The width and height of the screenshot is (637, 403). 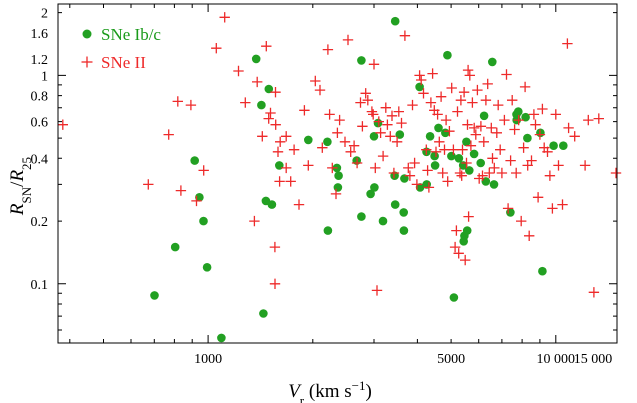 What do you see at coordinates (87, 62) in the screenshot?
I see `legend-marker-ii` at bounding box center [87, 62].